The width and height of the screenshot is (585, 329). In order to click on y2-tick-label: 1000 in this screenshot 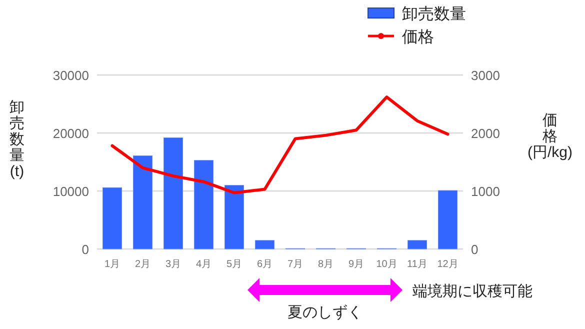, I will do `click(485, 191)`.